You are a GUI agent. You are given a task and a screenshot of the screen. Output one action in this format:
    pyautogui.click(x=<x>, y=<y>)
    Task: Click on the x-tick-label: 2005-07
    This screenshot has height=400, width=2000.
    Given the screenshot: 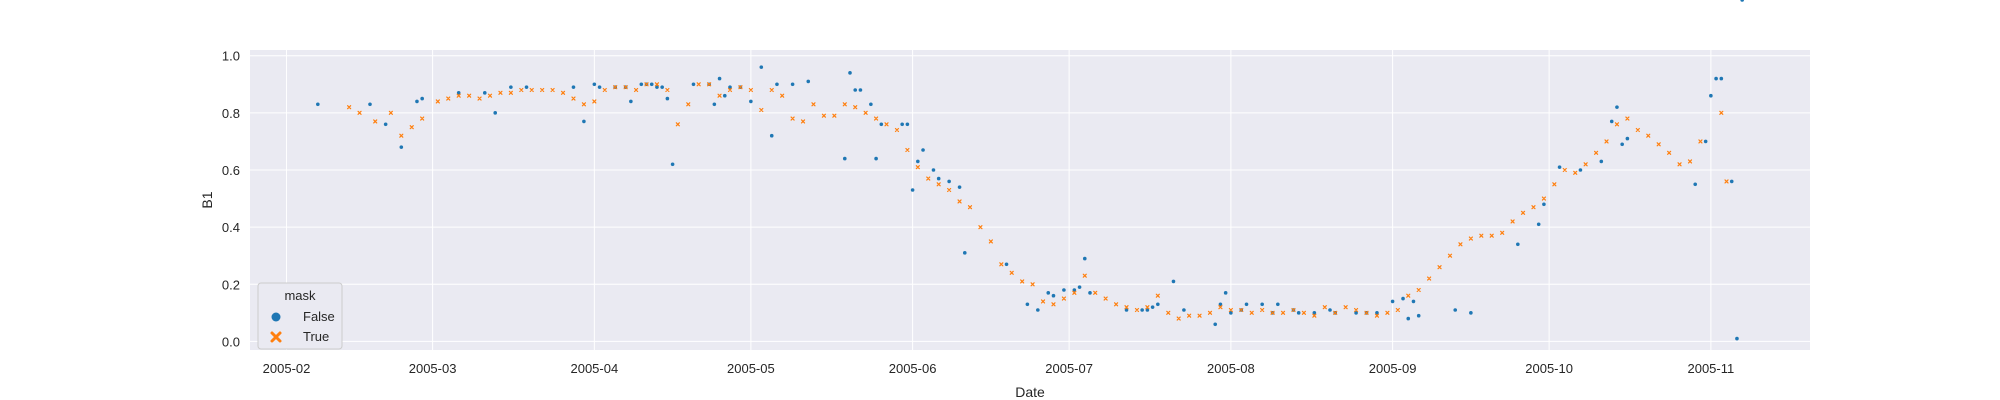 What is the action you would take?
    pyautogui.click(x=1069, y=368)
    